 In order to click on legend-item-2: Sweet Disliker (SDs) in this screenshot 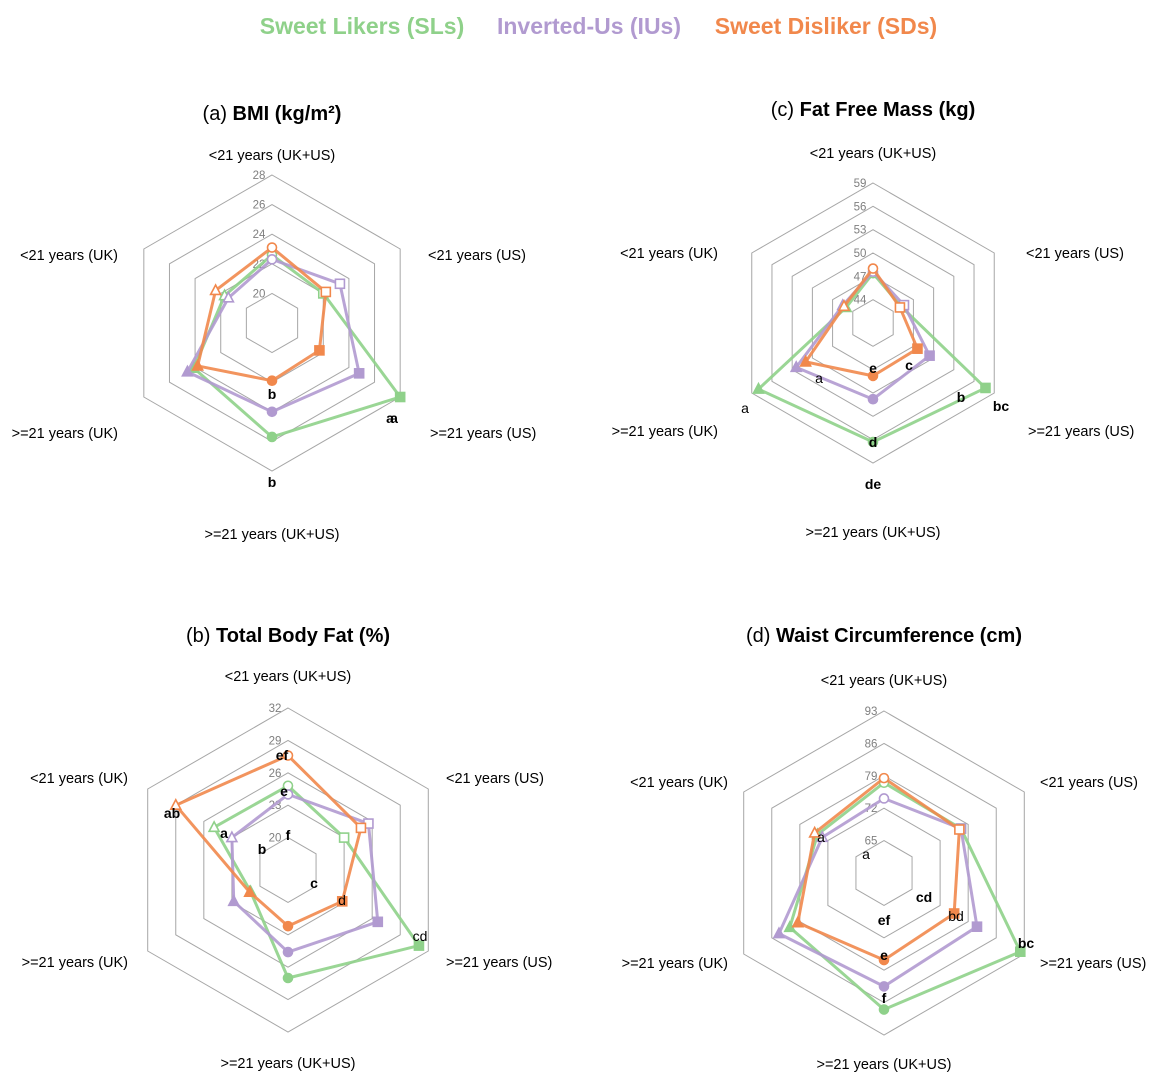, I will do `click(826, 26)`.